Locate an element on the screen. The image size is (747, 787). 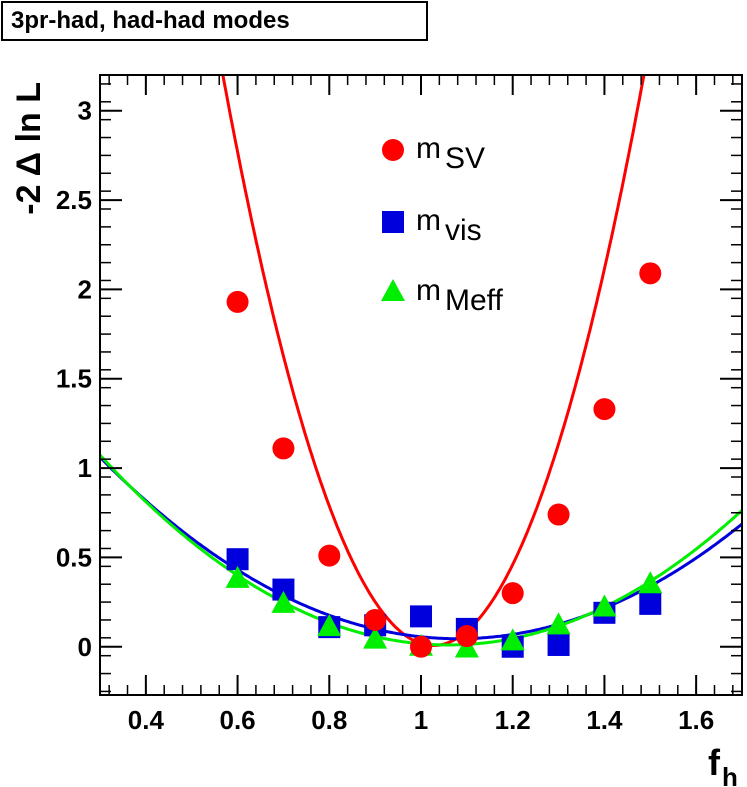
x-tick-label: 1.2 is located at coordinates (513, 720).